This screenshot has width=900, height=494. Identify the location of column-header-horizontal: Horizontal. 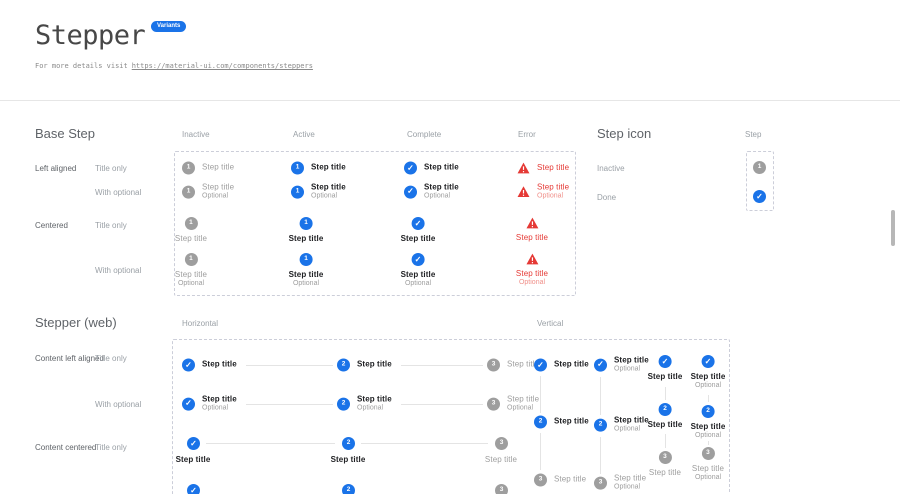
(200, 323).